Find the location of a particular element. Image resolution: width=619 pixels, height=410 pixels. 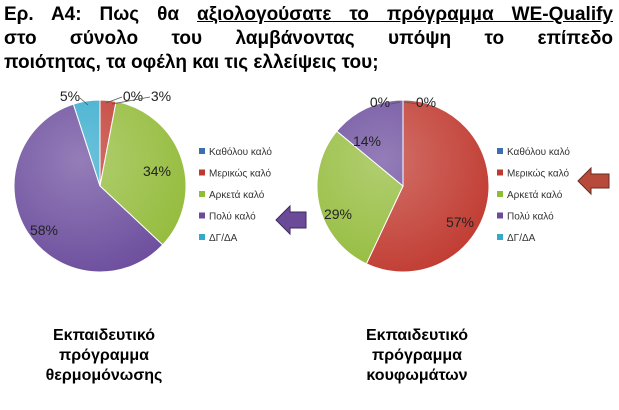

caption-right-line-2: πρόγραμμα is located at coordinates (417, 355).